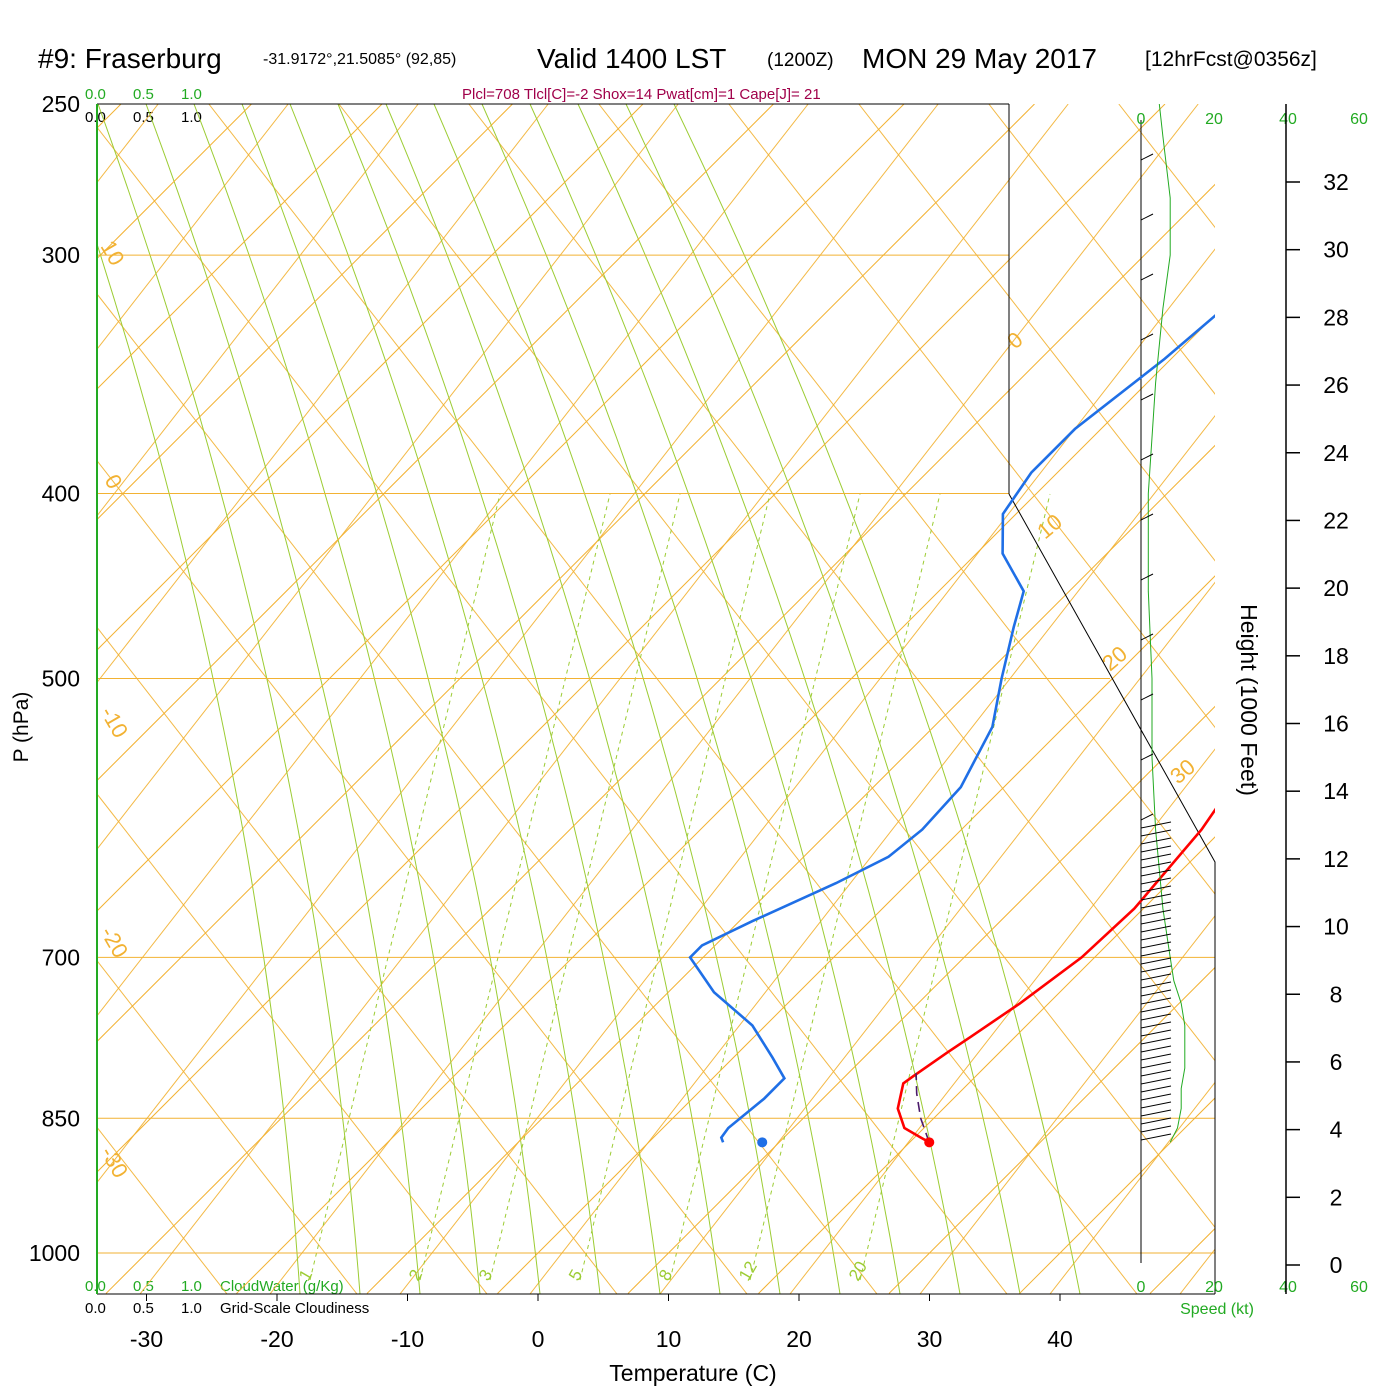 This screenshot has width=1400, height=1400. Describe the element at coordinates (1336, 1062) in the screenshot. I see `height-tick-label: 6` at that location.